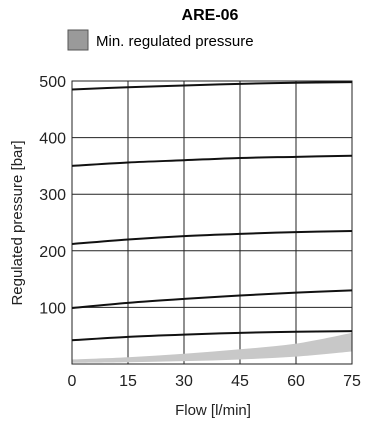 This screenshot has height=427, width=366. What do you see at coordinates (52, 252) in the screenshot?
I see `y-tick-label: 200` at bounding box center [52, 252].